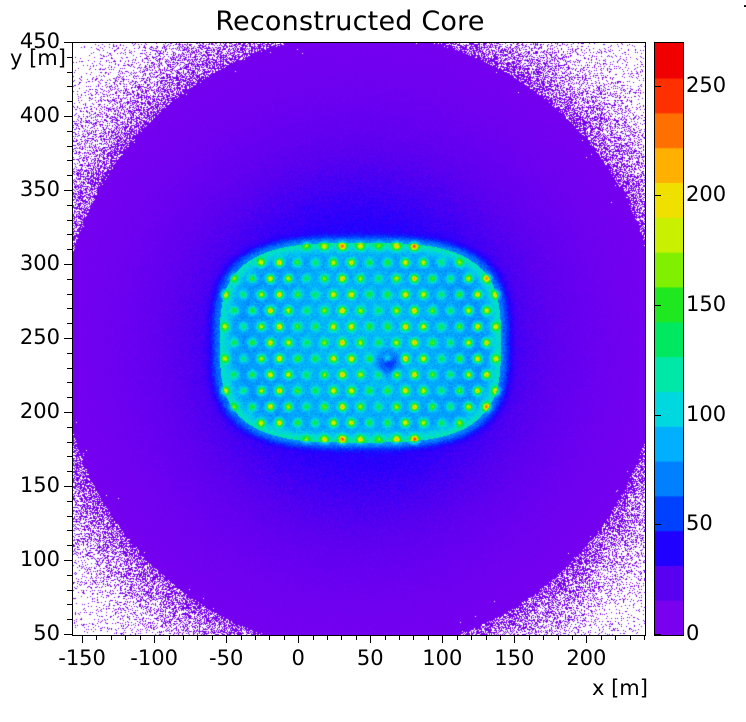 Image resolution: width=746 pixels, height=722 pixels. What do you see at coordinates (514, 658) in the screenshot?
I see `x-tick-label: 150` at bounding box center [514, 658].